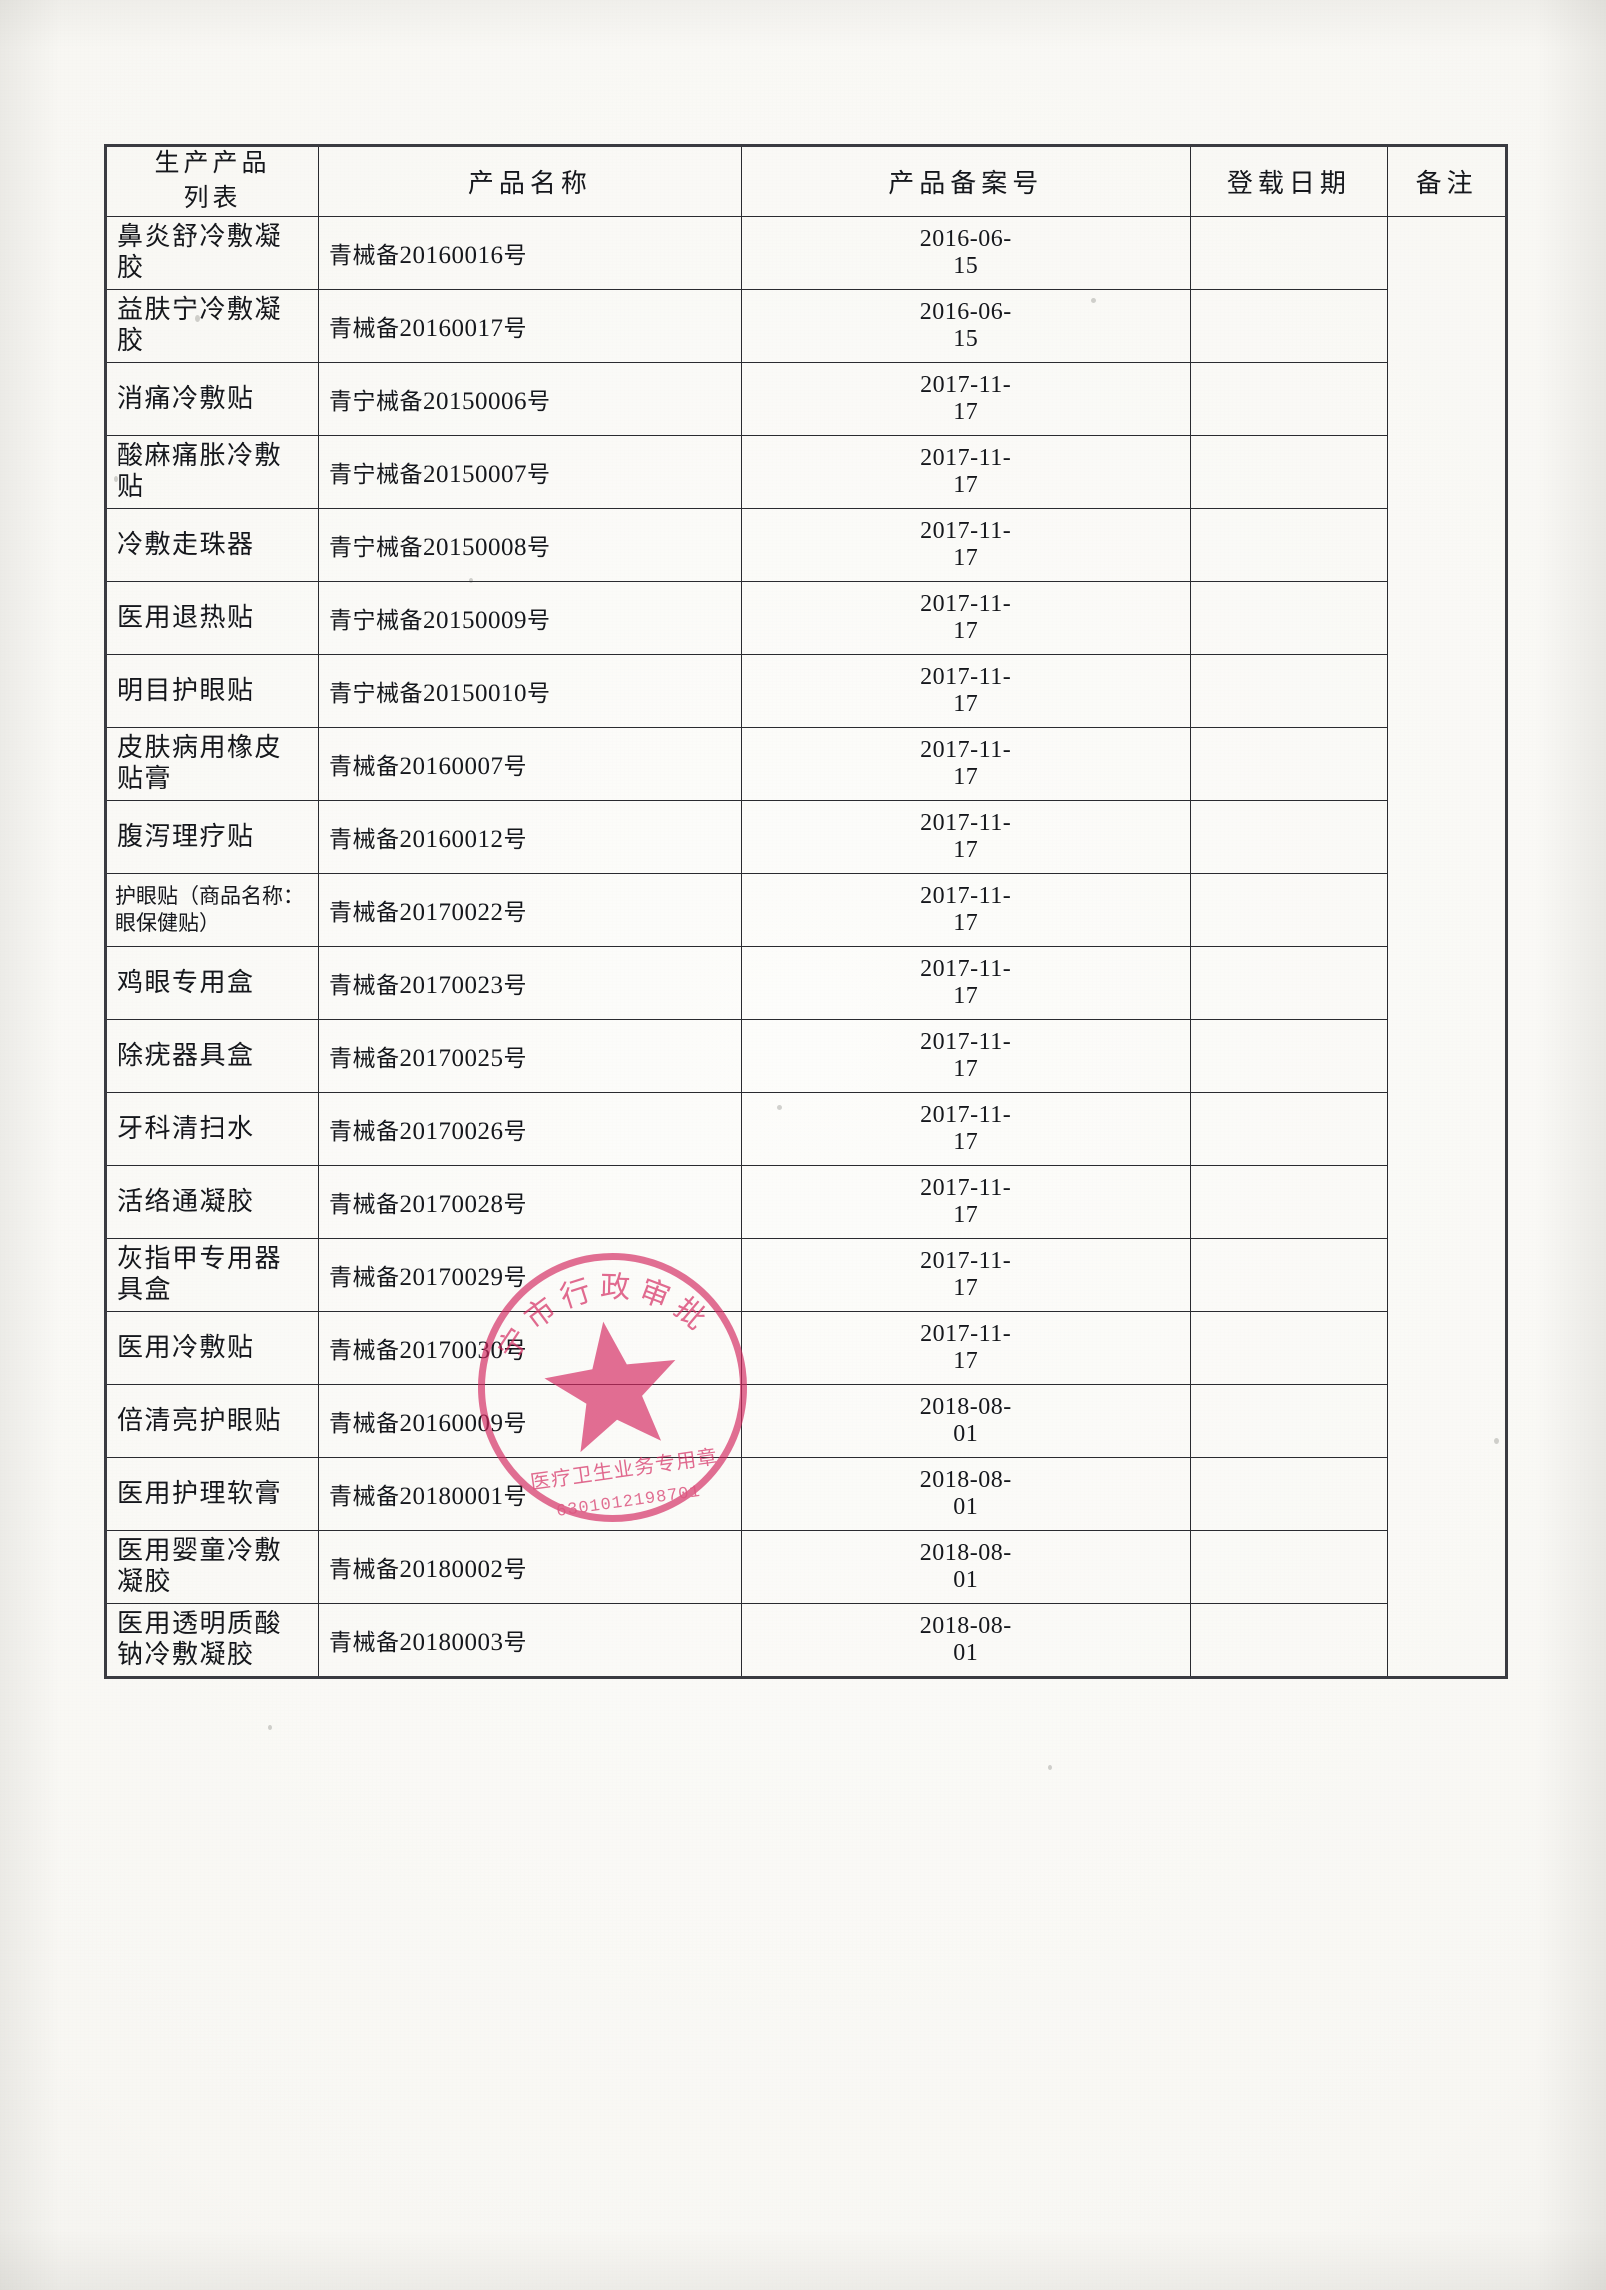 This screenshot has width=1606, height=2290. I want to click on product-name-cell: 医用冷敷贴, so click(212, 1348).